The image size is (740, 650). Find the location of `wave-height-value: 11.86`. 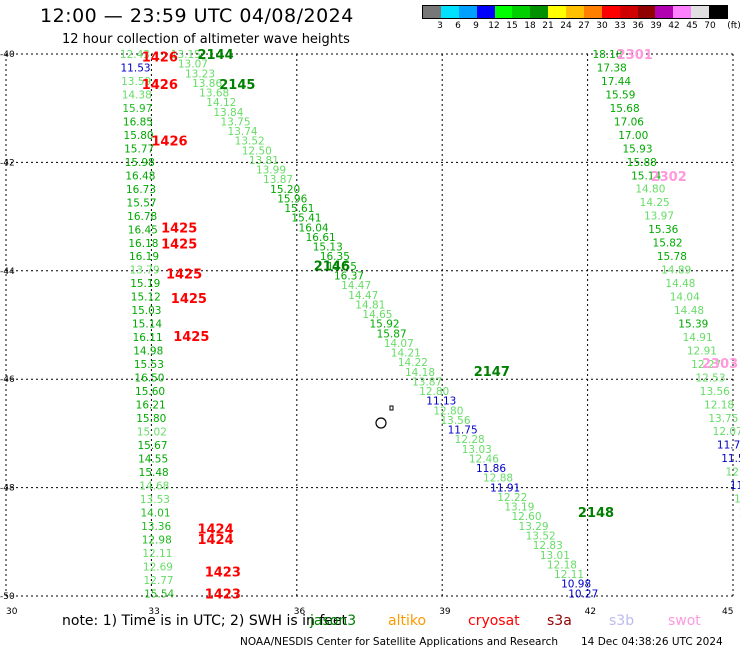

wave-height-value: 11.86 is located at coordinates (491, 469).